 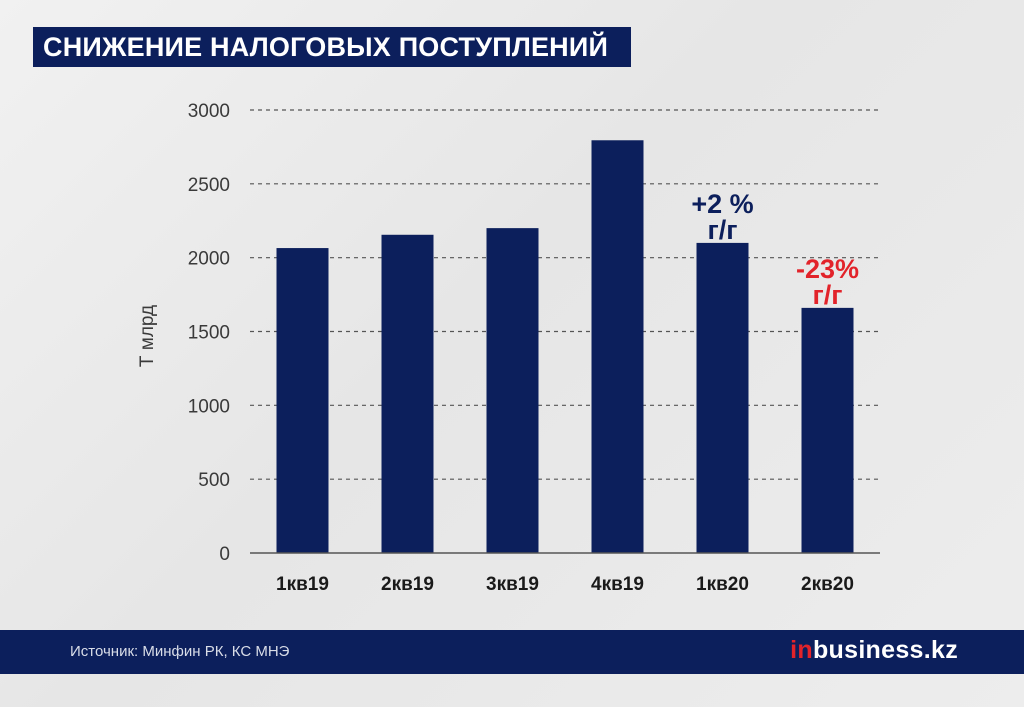 What do you see at coordinates (209, 185) in the screenshot?
I see `y-tick-label: 2500` at bounding box center [209, 185].